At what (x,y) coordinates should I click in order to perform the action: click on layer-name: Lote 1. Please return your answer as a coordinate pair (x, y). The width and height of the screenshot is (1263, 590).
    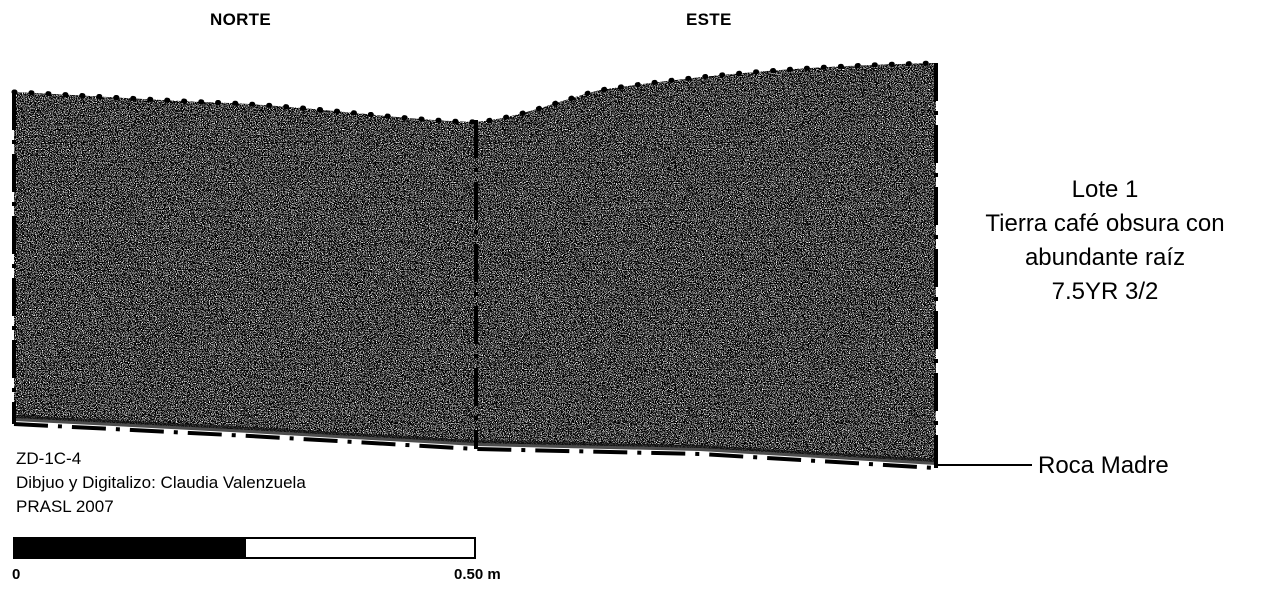
    Looking at the image, I should click on (1105, 189).